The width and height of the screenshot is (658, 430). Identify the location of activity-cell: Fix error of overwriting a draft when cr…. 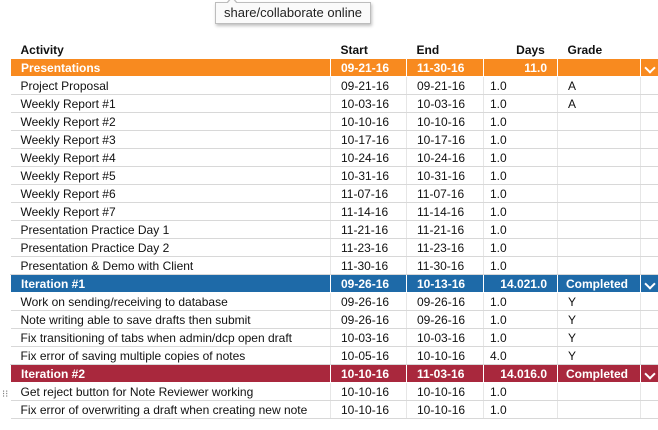
(170, 409).